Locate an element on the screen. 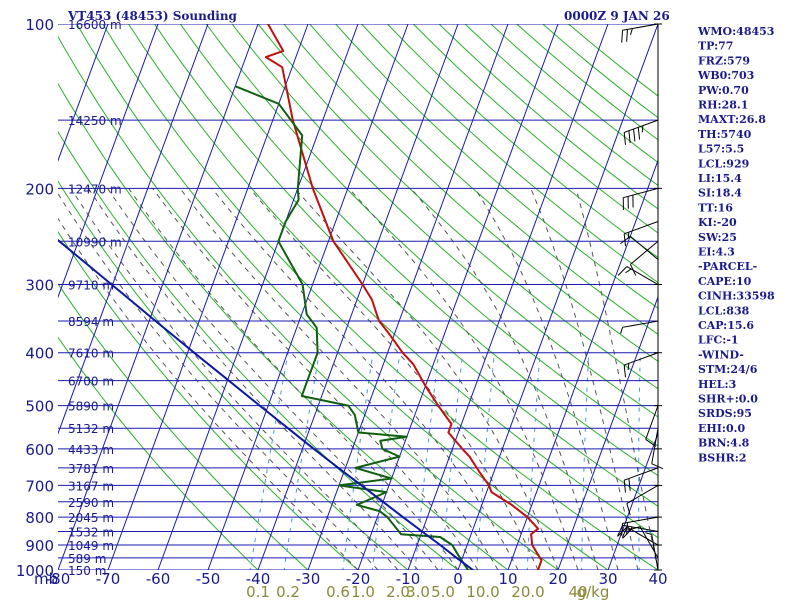 The image size is (800, 600). stability-index-item: MAXT:26.8 is located at coordinates (732, 119).